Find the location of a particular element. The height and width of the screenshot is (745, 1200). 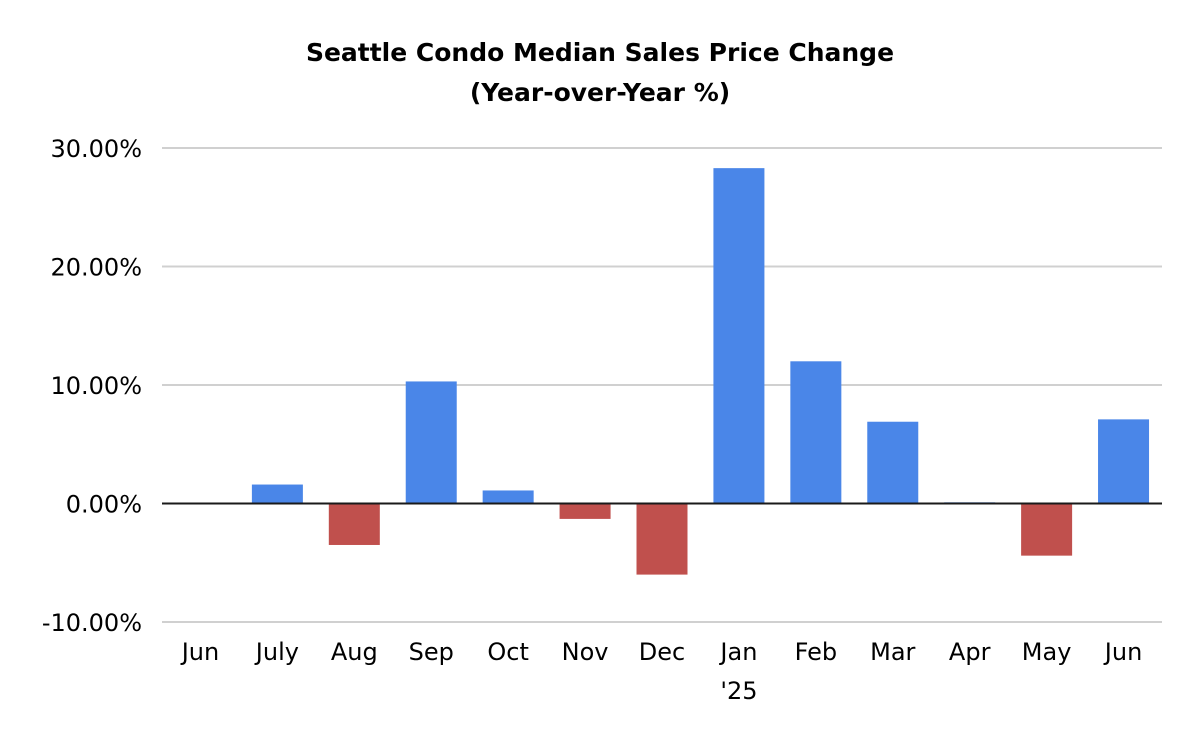

x-tick-label: May is located at coordinates (1047, 652).